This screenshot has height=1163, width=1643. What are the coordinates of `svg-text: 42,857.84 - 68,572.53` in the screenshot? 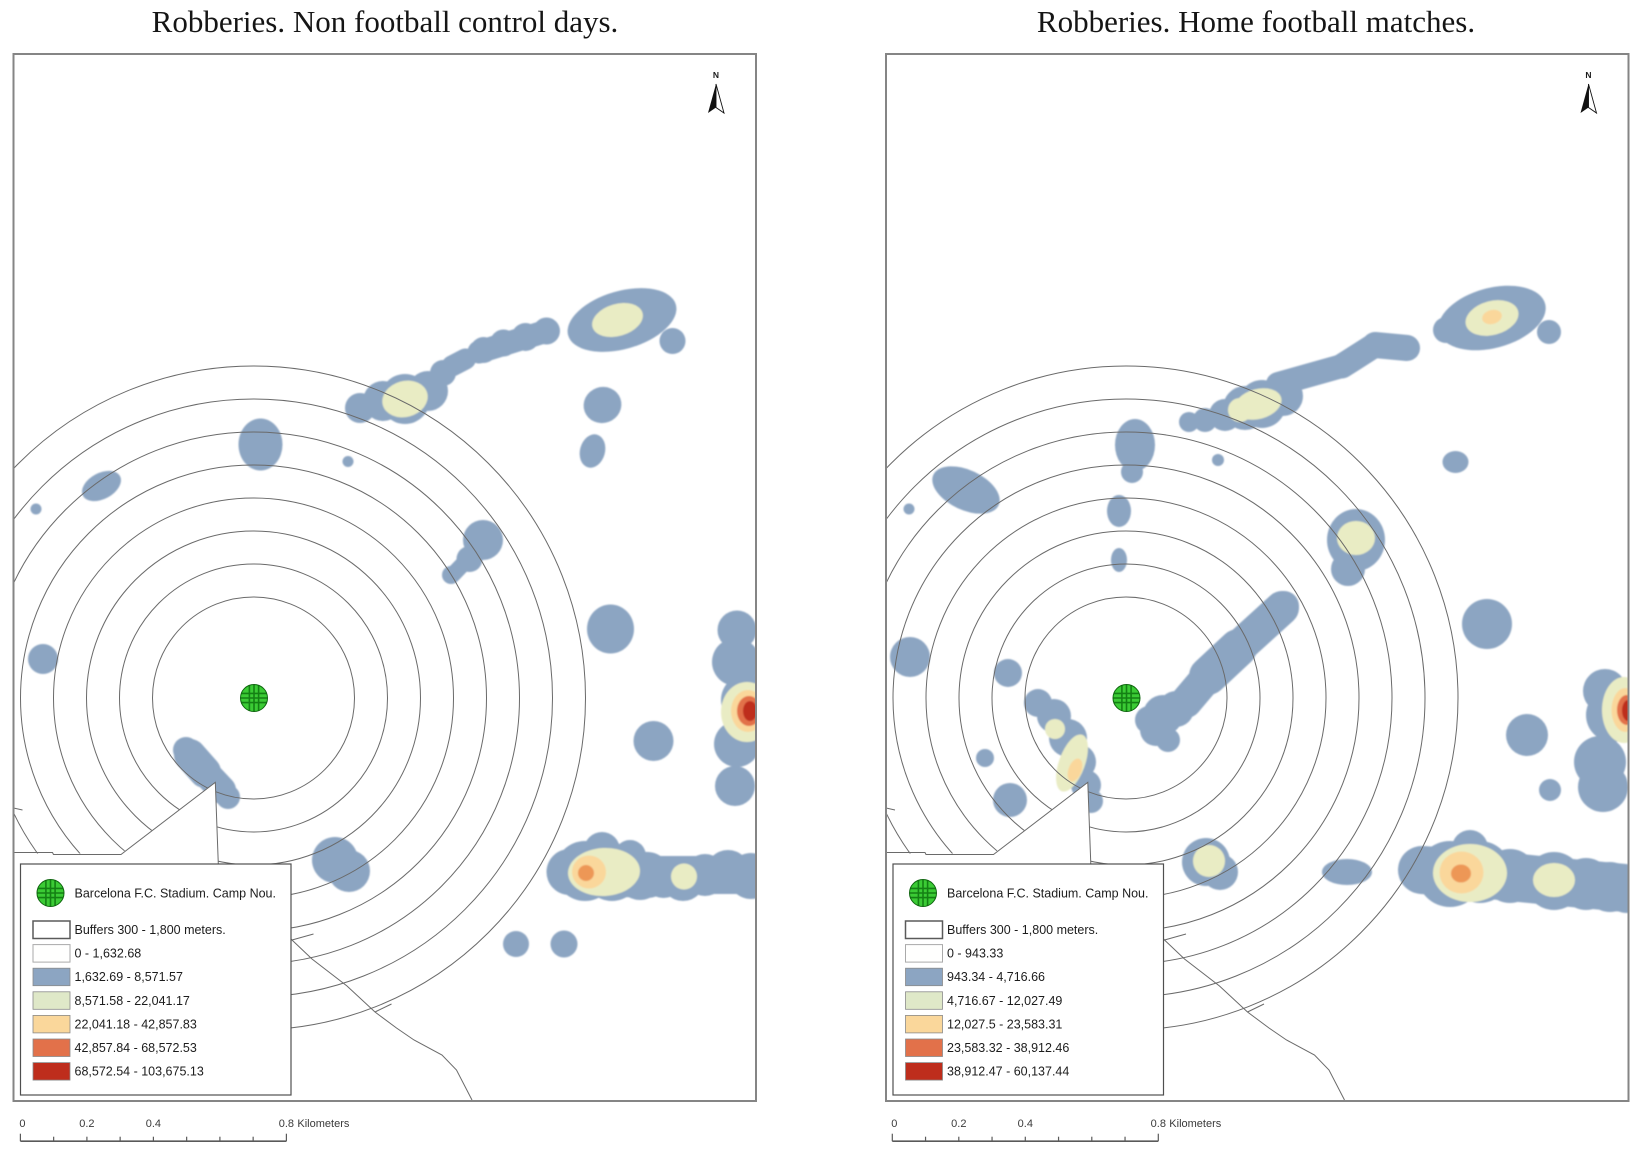 It's located at (136, 1048).